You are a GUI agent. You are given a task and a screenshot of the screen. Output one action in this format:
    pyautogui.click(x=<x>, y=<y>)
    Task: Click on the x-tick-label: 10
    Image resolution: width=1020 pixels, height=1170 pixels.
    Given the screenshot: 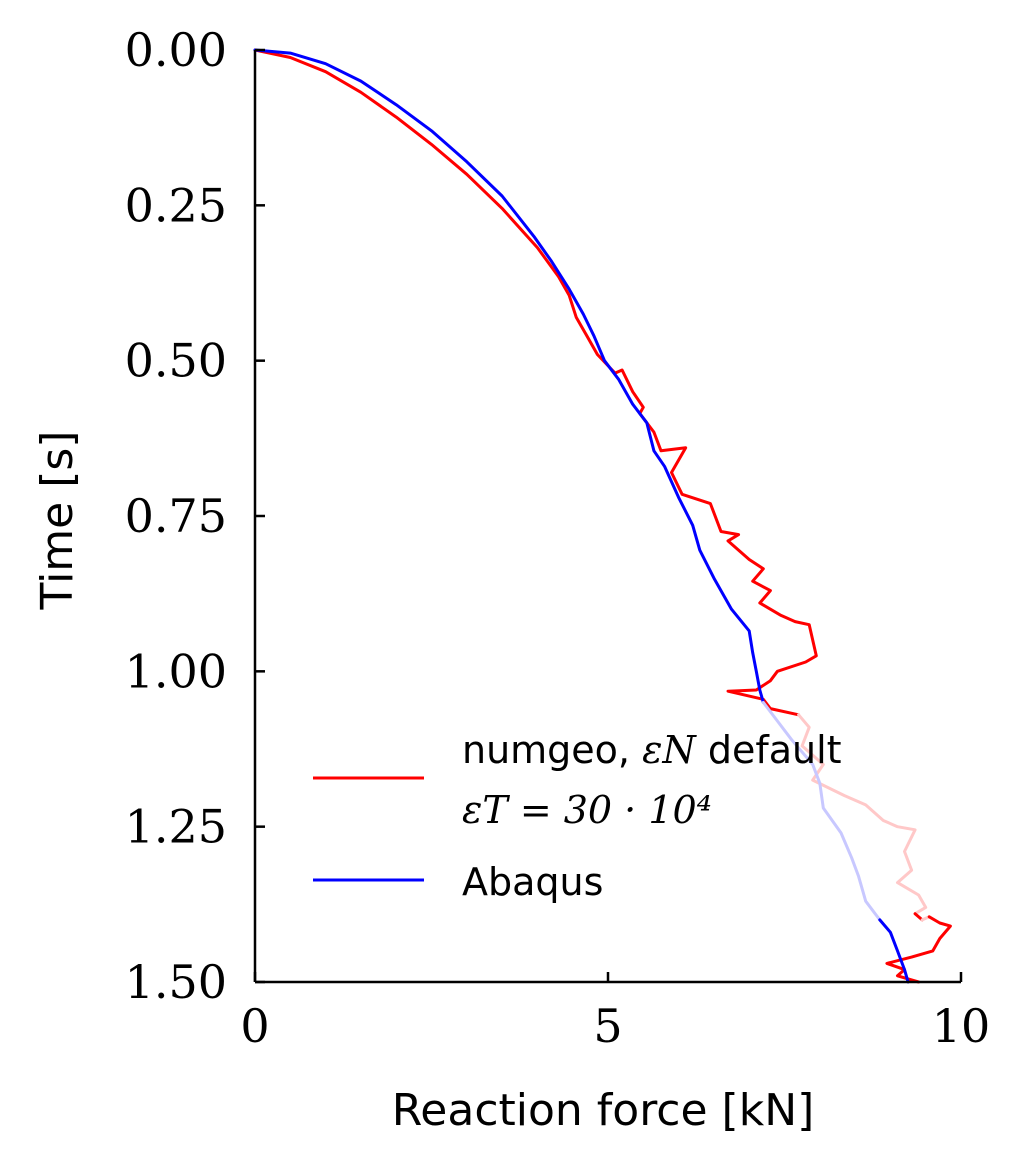 What is the action you would take?
    pyautogui.click(x=961, y=1026)
    